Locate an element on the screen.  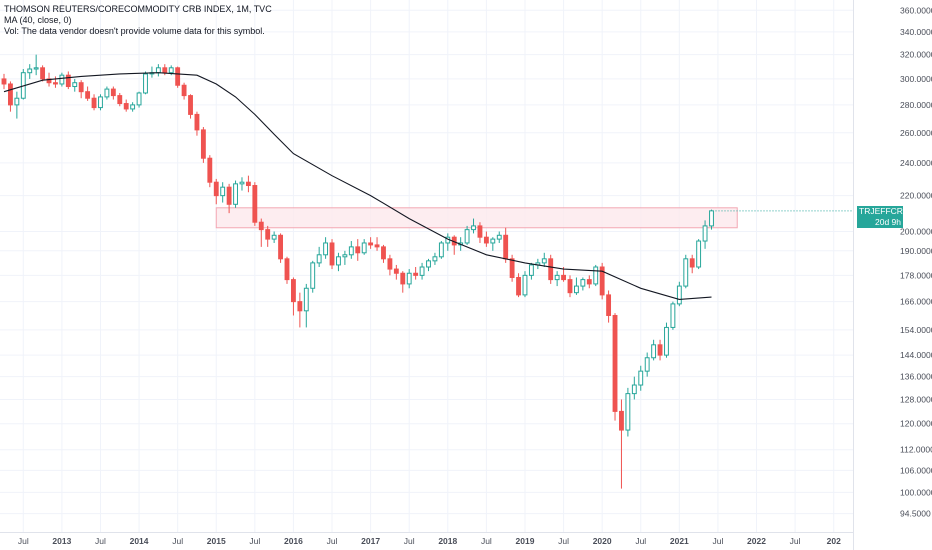
y-tick-label: 240.0000 is located at coordinates (916, 163).